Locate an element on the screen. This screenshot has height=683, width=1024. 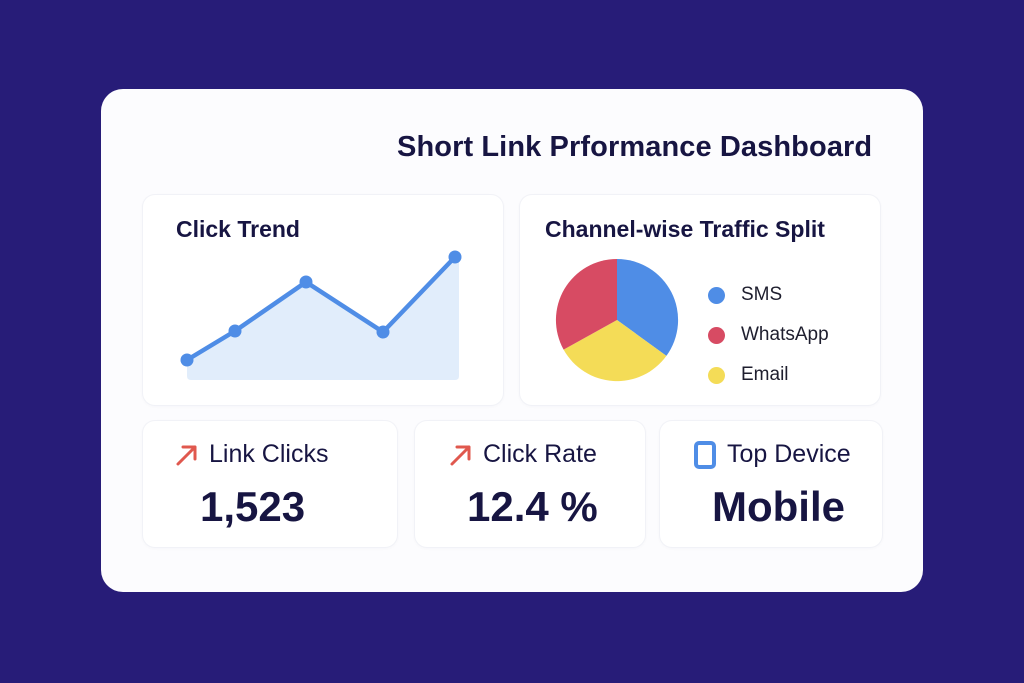
traffic-pie-chart is located at coordinates (617, 320).